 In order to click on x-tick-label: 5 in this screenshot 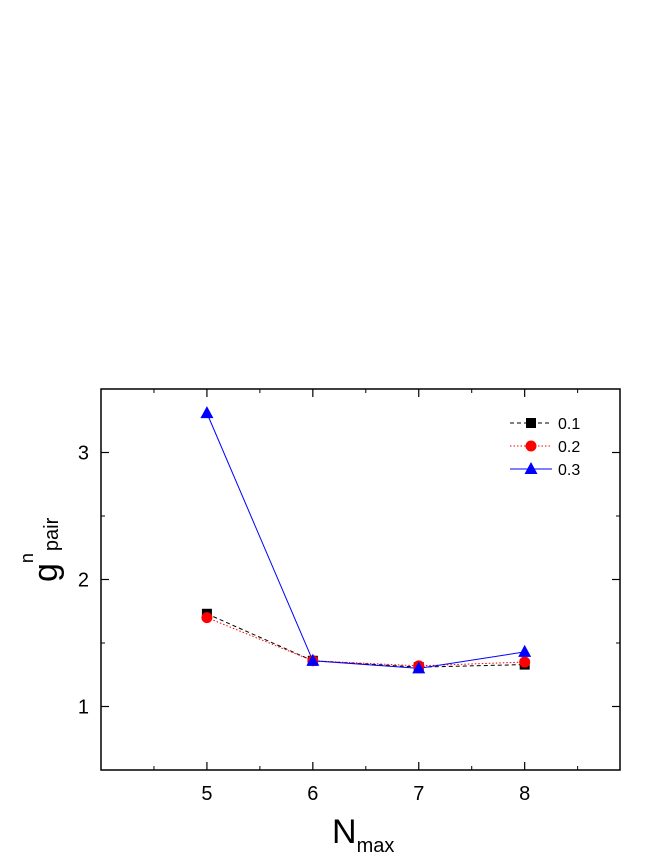, I will do `click(206, 794)`.